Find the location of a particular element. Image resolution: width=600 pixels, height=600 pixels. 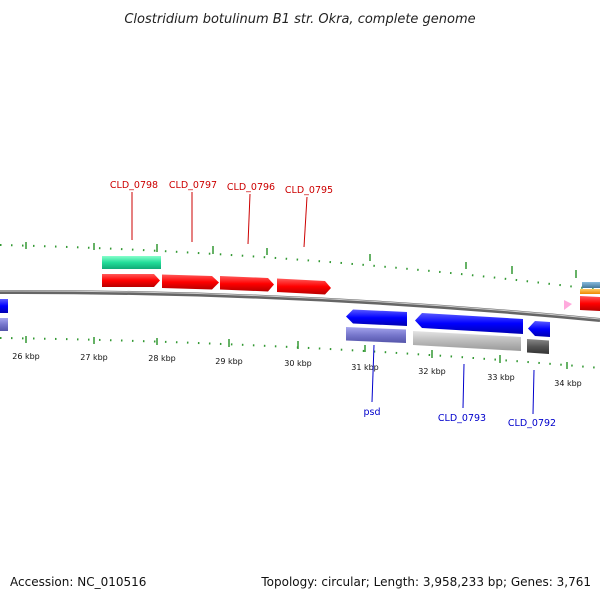

cds-psd is located at coordinates (376, 318).